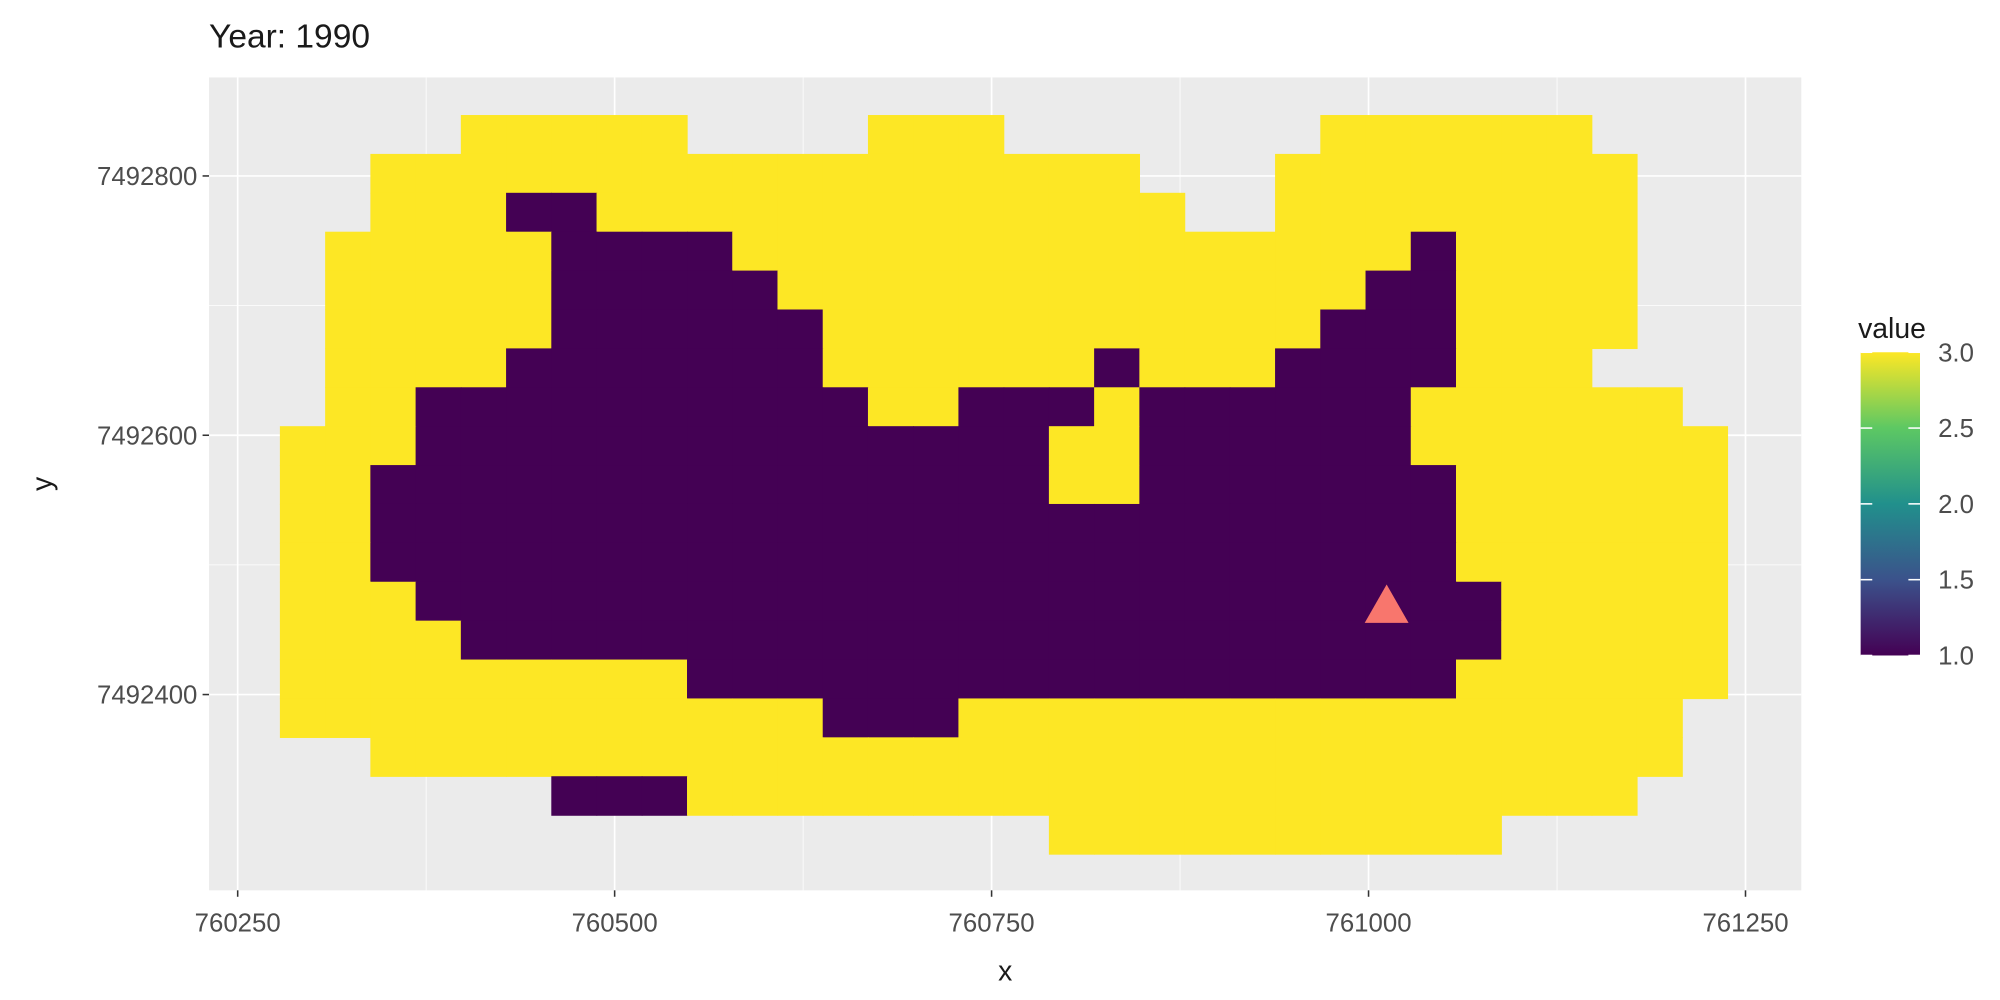  Describe the element at coordinates (1956, 581) in the screenshot. I see `colorbar-tick-label: 1.5` at that location.